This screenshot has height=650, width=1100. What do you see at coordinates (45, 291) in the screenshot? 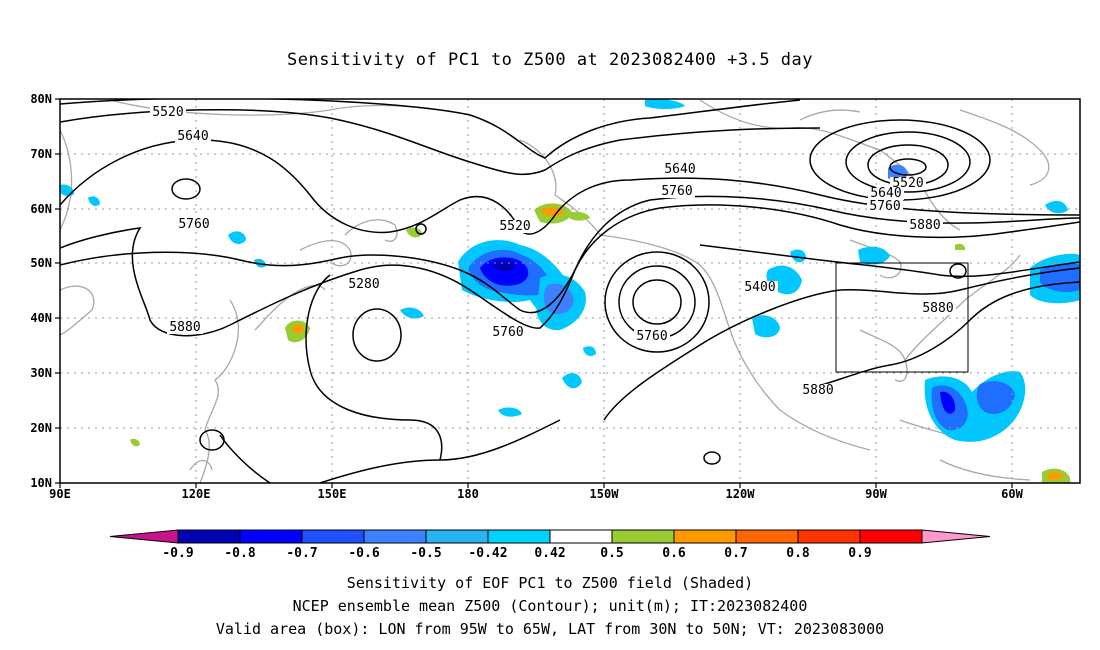
I see `lat-axis: 80N 70N 60N 50N 40N 30N 20N 10N` at bounding box center [45, 291].